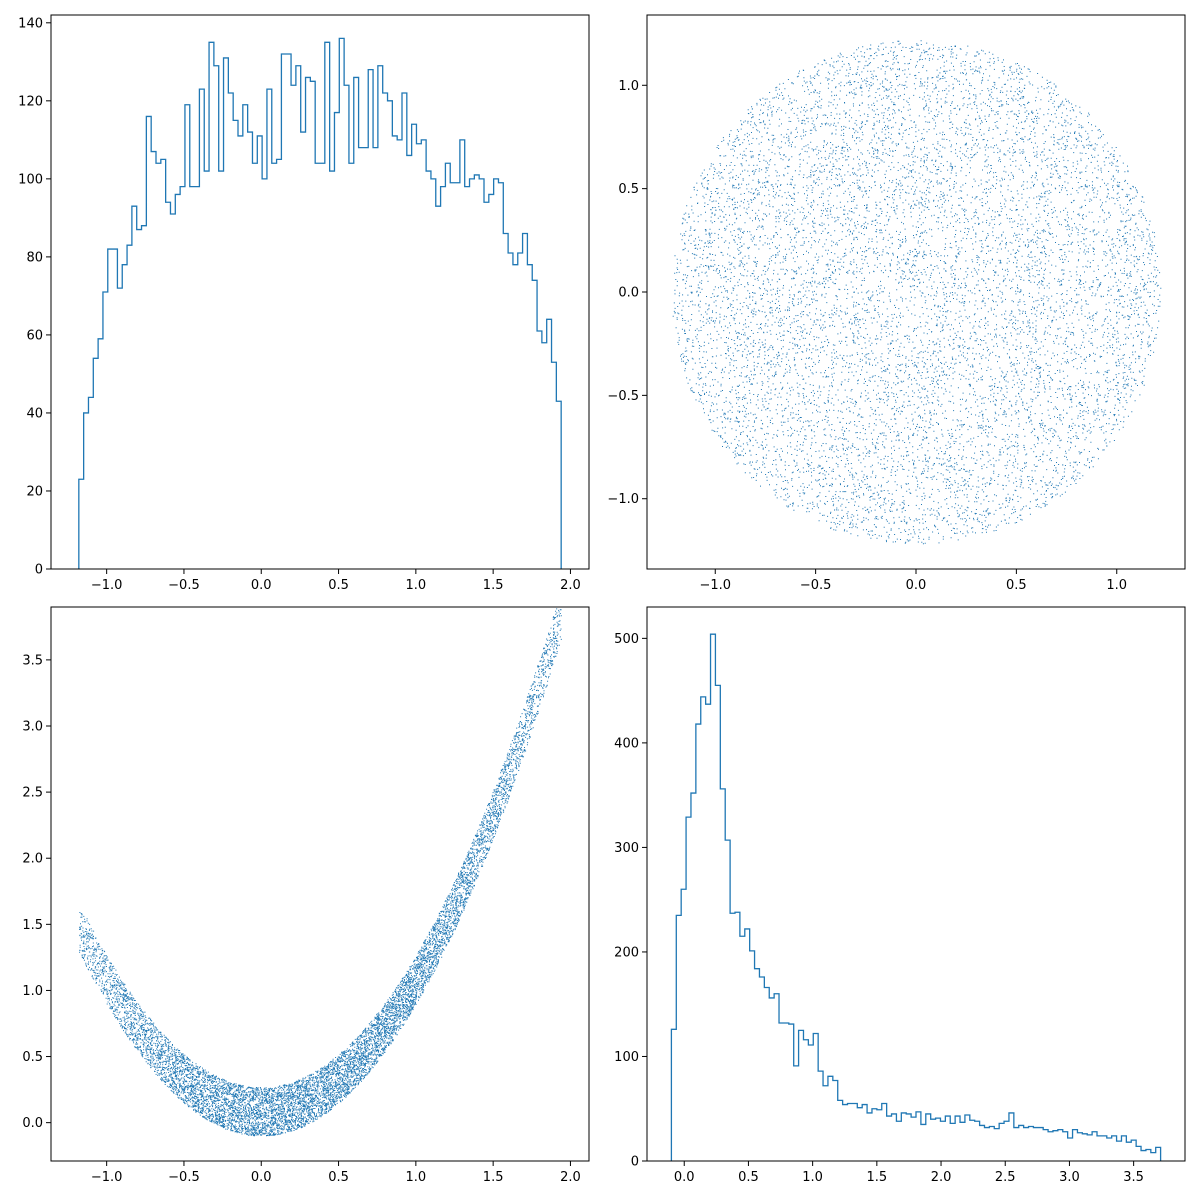  Describe the element at coordinates (32, 859) in the screenshot. I see `y-tick-label: 2.0` at that location.